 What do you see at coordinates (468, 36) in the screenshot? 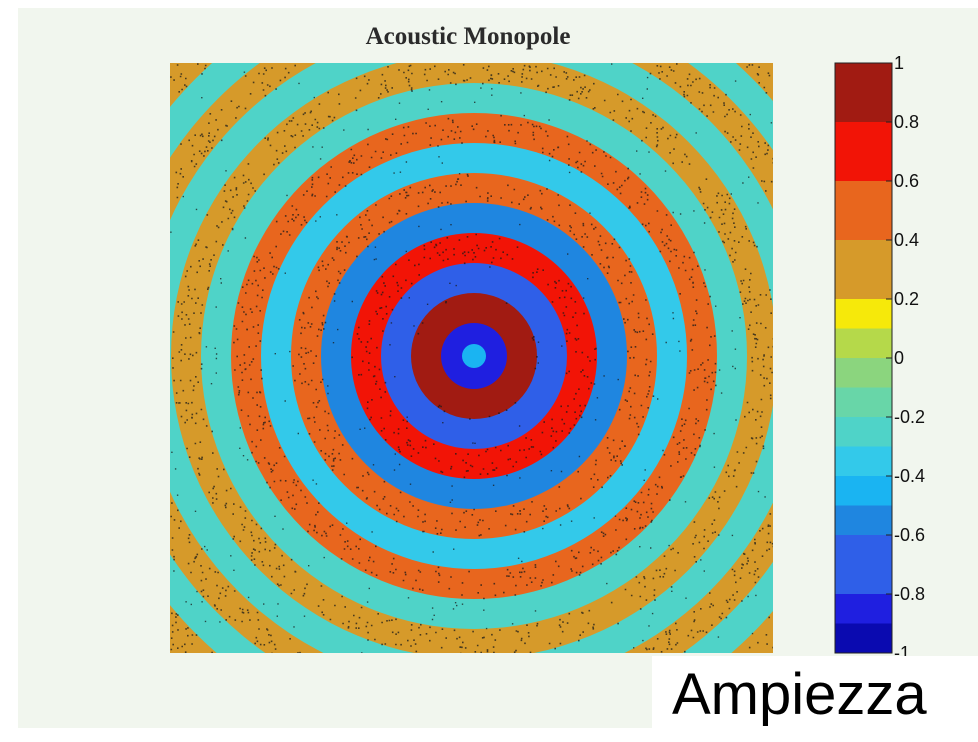
I see `chart-title: Acoustic Monopole` at bounding box center [468, 36].